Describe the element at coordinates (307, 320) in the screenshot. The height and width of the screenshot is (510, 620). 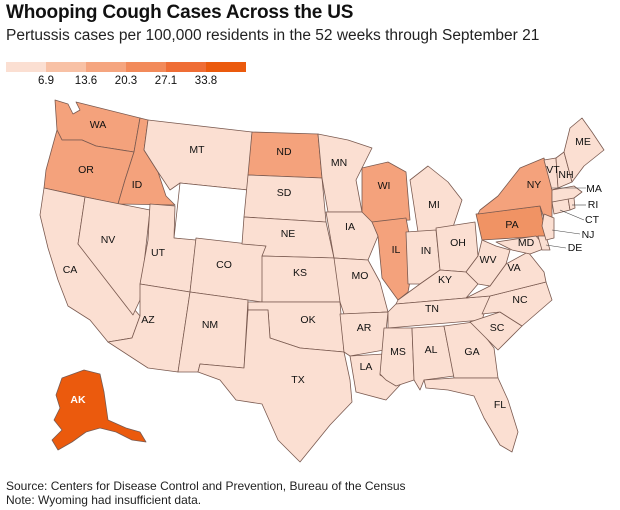
I see `label-ok: OK` at that location.